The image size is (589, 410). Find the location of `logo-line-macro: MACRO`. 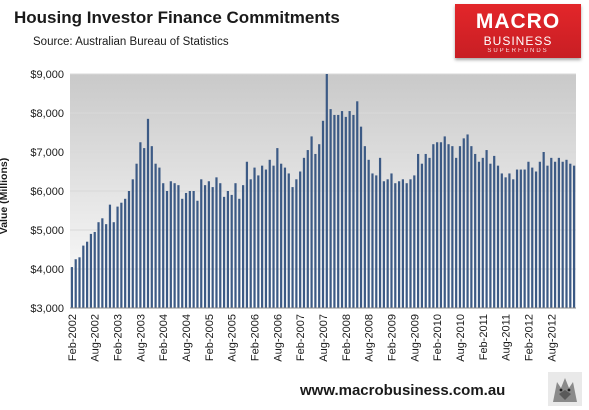

logo-line-macro: MACRO is located at coordinates (518, 21).